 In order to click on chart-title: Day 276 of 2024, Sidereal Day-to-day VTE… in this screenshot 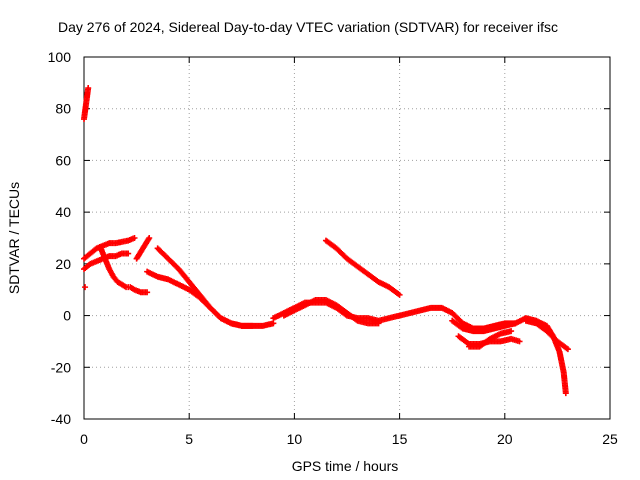, I will do `click(308, 27)`.